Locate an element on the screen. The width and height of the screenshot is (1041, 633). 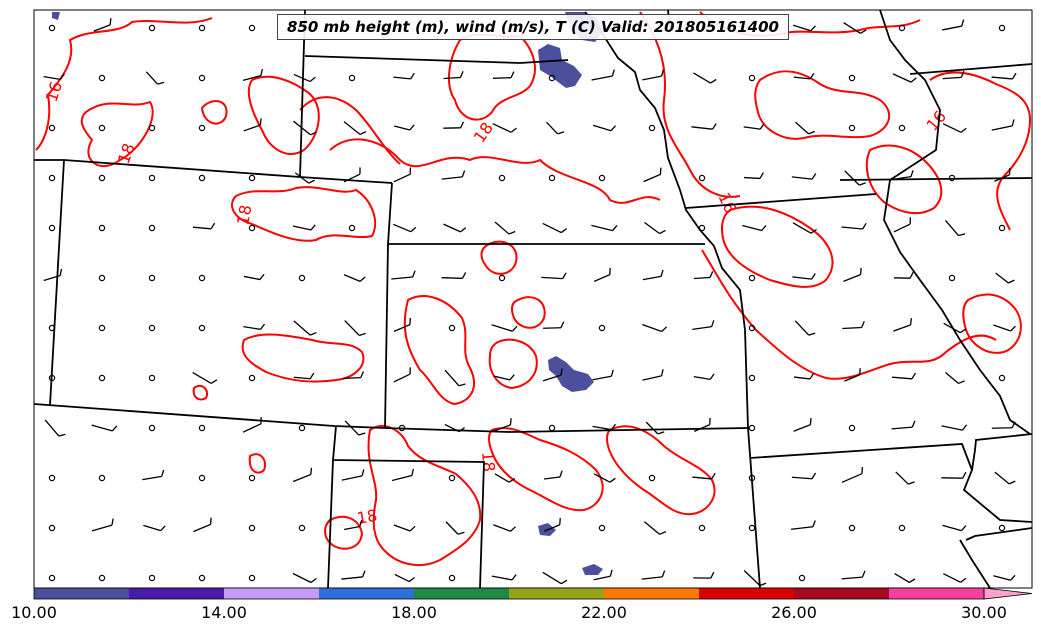
shaded-region-north is located at coordinates (560, 66).